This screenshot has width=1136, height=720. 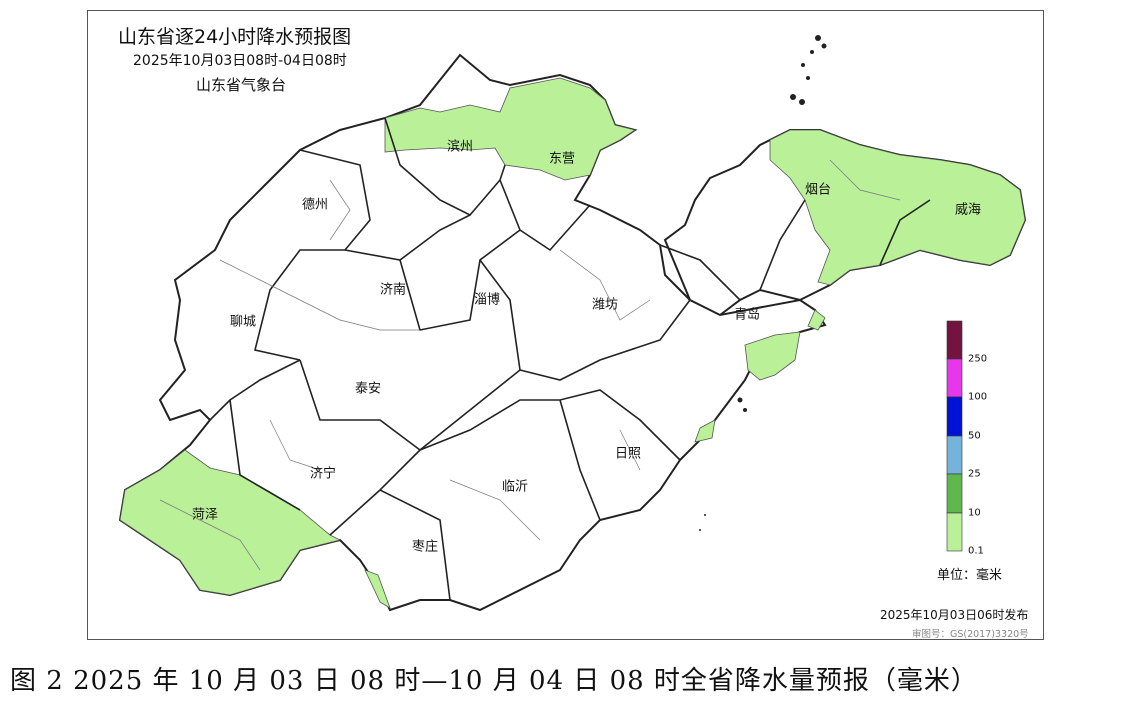 What do you see at coordinates (562, 159) in the screenshot?
I see `city-label: 东营` at bounding box center [562, 159].